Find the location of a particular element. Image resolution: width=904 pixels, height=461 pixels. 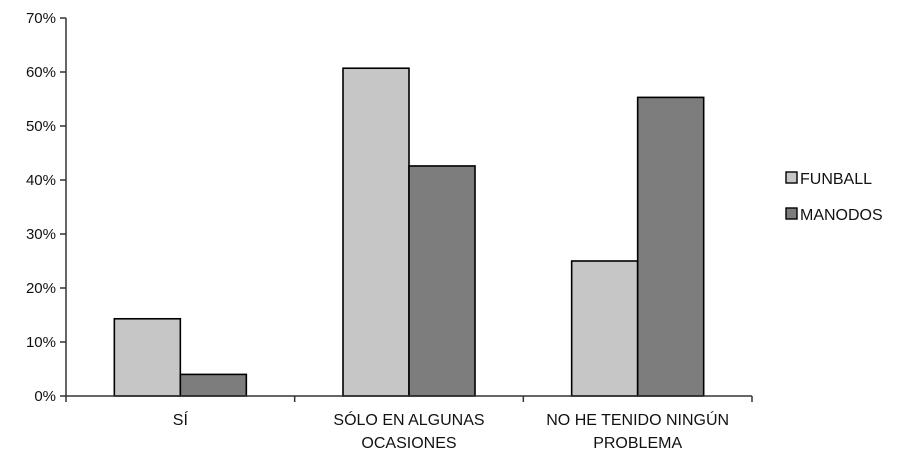

y-tick-label: 70% is located at coordinates (41, 18).